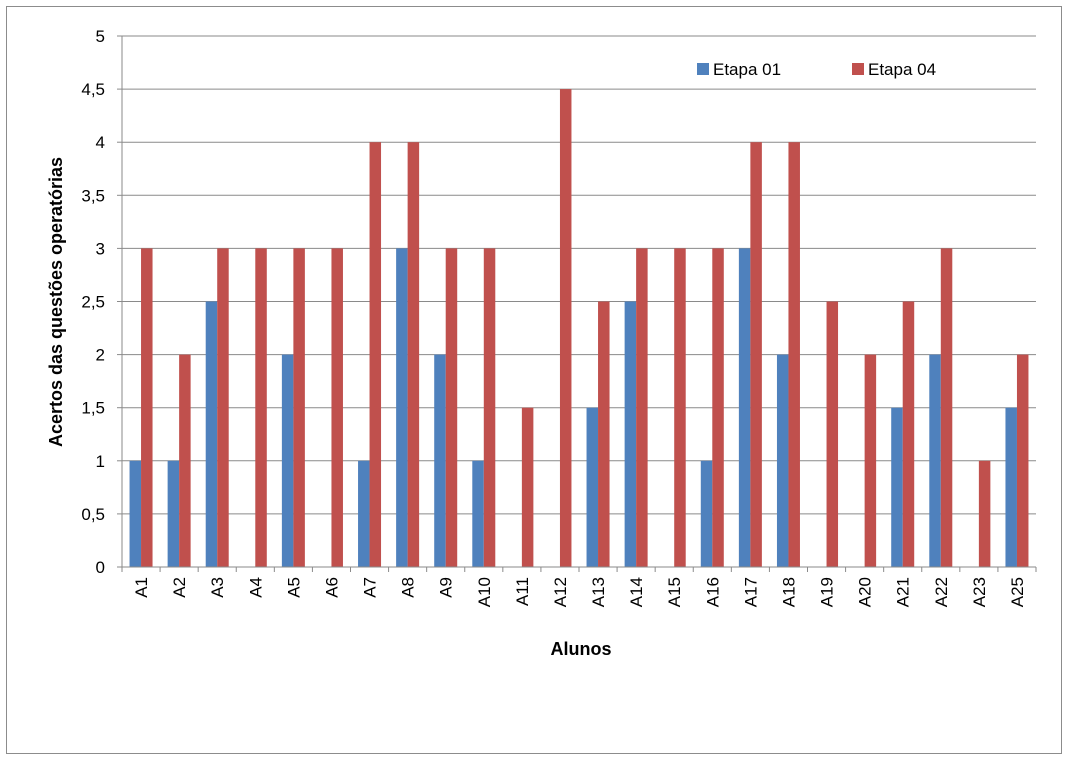  I want to click on y-tick-label: 3, so click(100, 248).